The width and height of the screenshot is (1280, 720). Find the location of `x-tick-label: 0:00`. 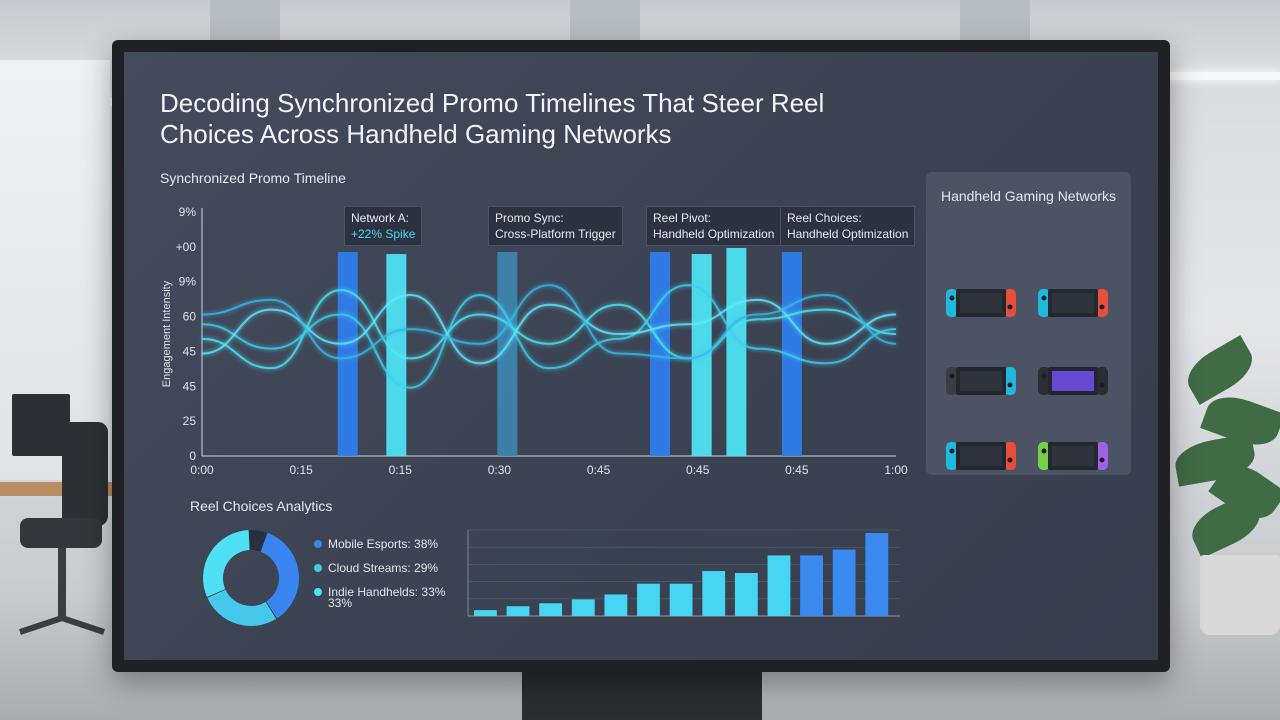

x-tick-label: 0:00 is located at coordinates (202, 470).